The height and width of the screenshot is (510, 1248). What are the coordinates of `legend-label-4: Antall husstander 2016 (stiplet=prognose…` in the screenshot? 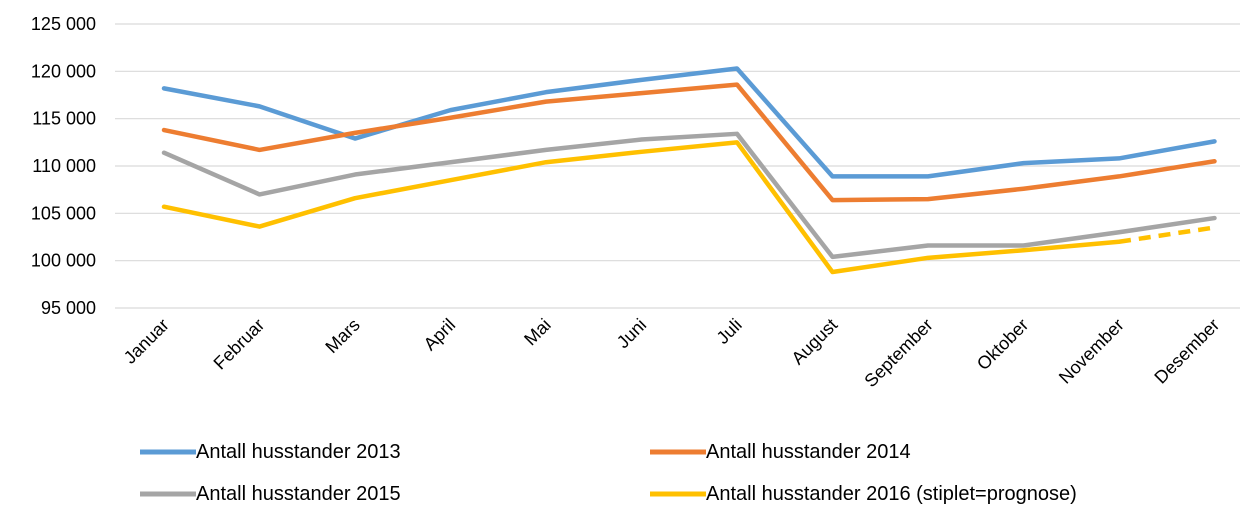 It's located at (891, 494).